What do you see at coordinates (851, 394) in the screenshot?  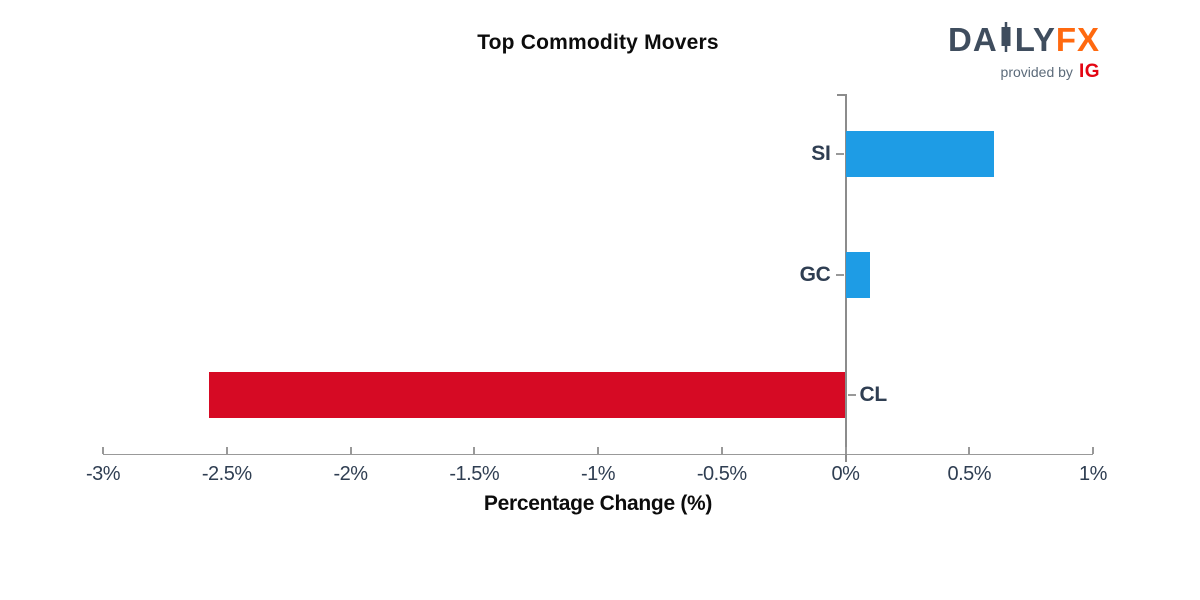 I see `category-tick-cl` at bounding box center [851, 394].